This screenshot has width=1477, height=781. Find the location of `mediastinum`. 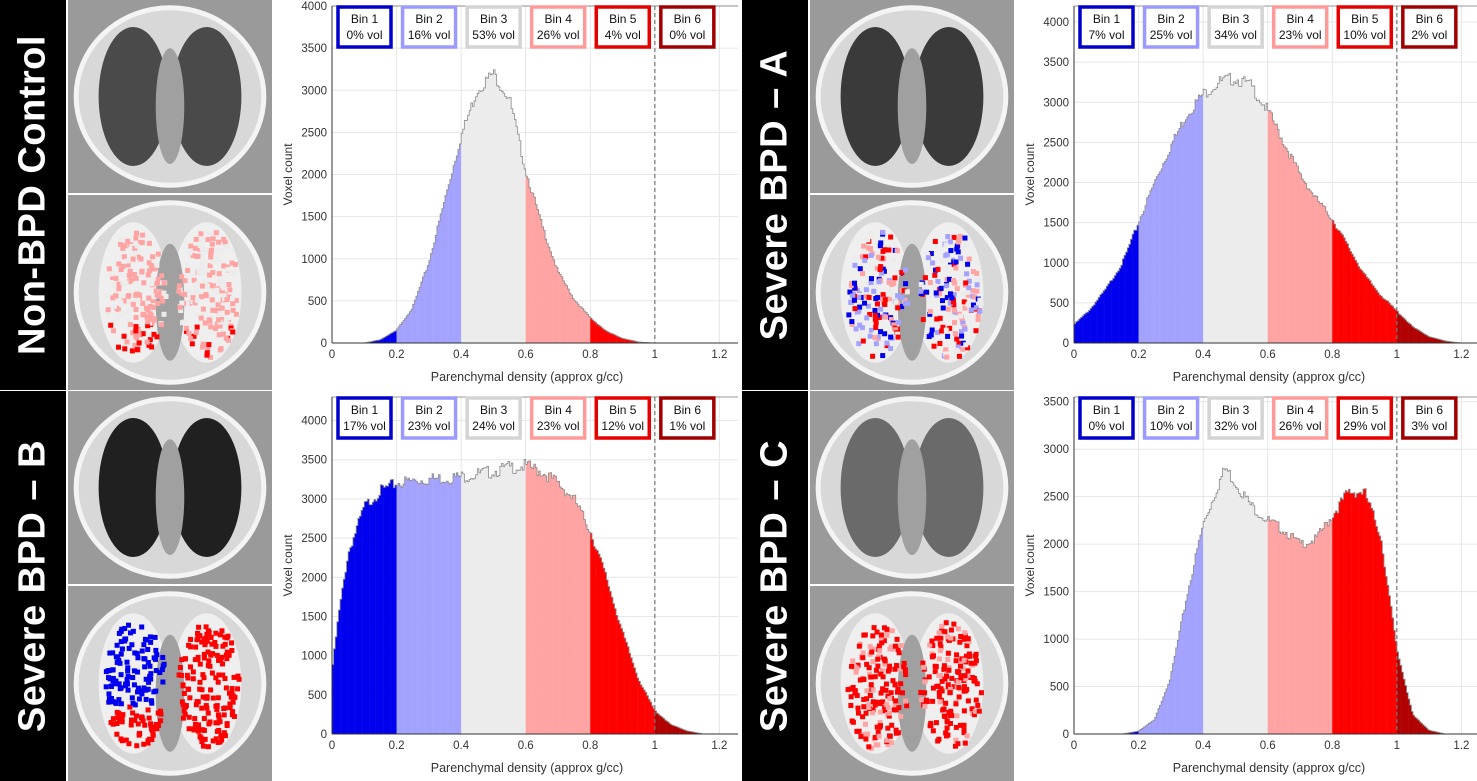

mediastinum is located at coordinates (912, 497).